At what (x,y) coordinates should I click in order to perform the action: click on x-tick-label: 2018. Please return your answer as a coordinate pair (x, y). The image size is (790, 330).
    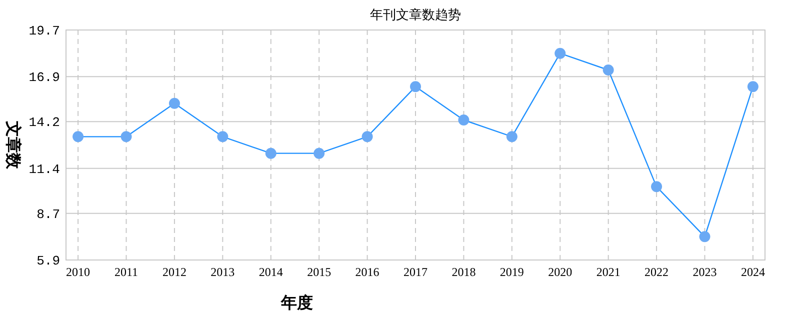
    Looking at the image, I should click on (464, 272).